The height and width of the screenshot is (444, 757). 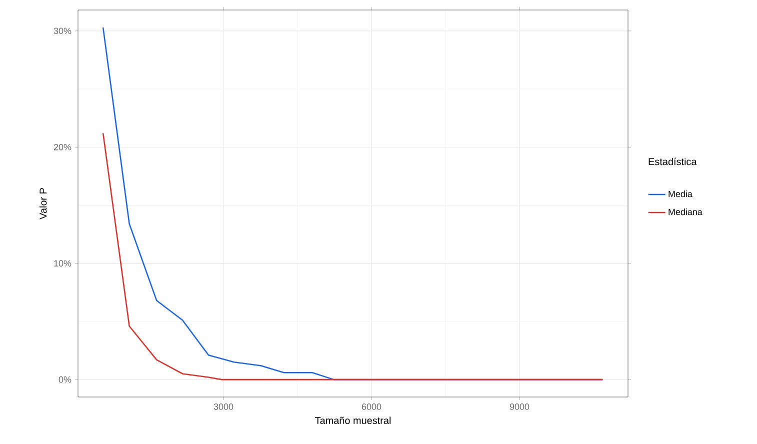 What do you see at coordinates (672, 162) in the screenshot?
I see `legend-title: Estadística` at bounding box center [672, 162].